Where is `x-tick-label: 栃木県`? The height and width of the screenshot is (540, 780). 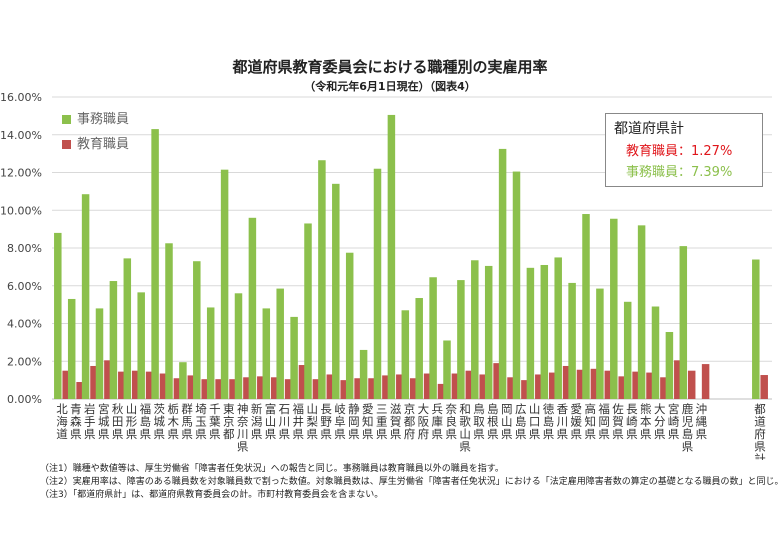
x-tick-label: 栃木県 is located at coordinates (173, 421).